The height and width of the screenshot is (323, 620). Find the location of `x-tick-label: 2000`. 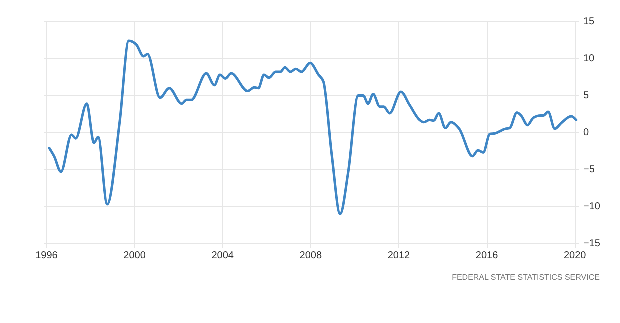

x-tick-label: 2000 is located at coordinates (135, 256).